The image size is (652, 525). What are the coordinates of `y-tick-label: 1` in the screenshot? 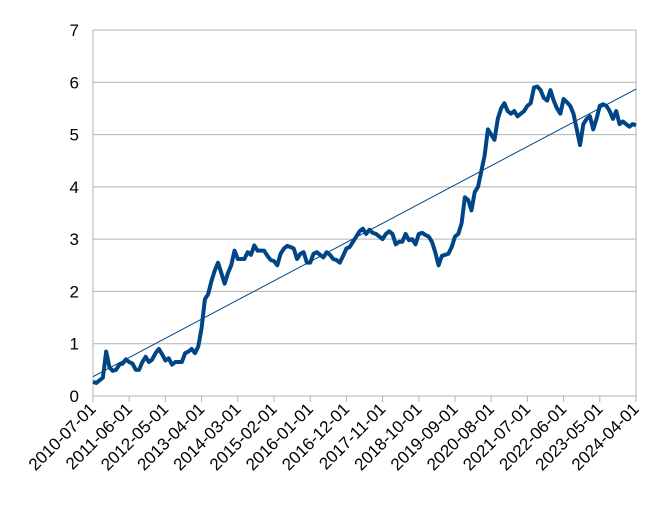 It's located at (74, 344).